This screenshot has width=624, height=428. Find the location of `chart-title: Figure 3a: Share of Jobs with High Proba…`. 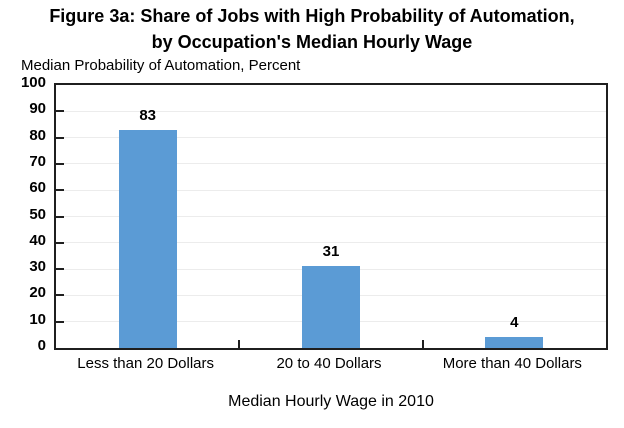

chart-title: Figure 3a: Share of Jobs with High Proba… is located at coordinates (312, 29).